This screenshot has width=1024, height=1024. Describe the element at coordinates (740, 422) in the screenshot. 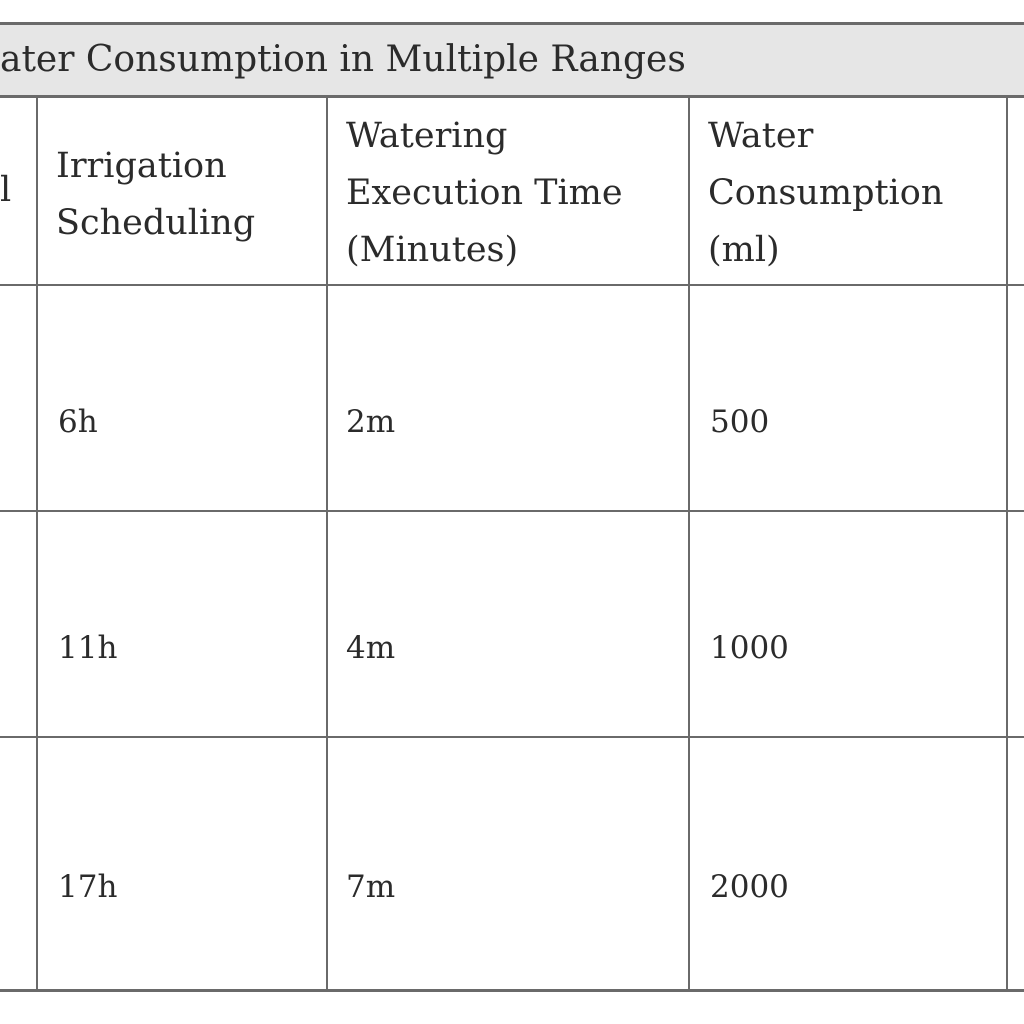

I see `cell-water-consumption: 500` at that location.